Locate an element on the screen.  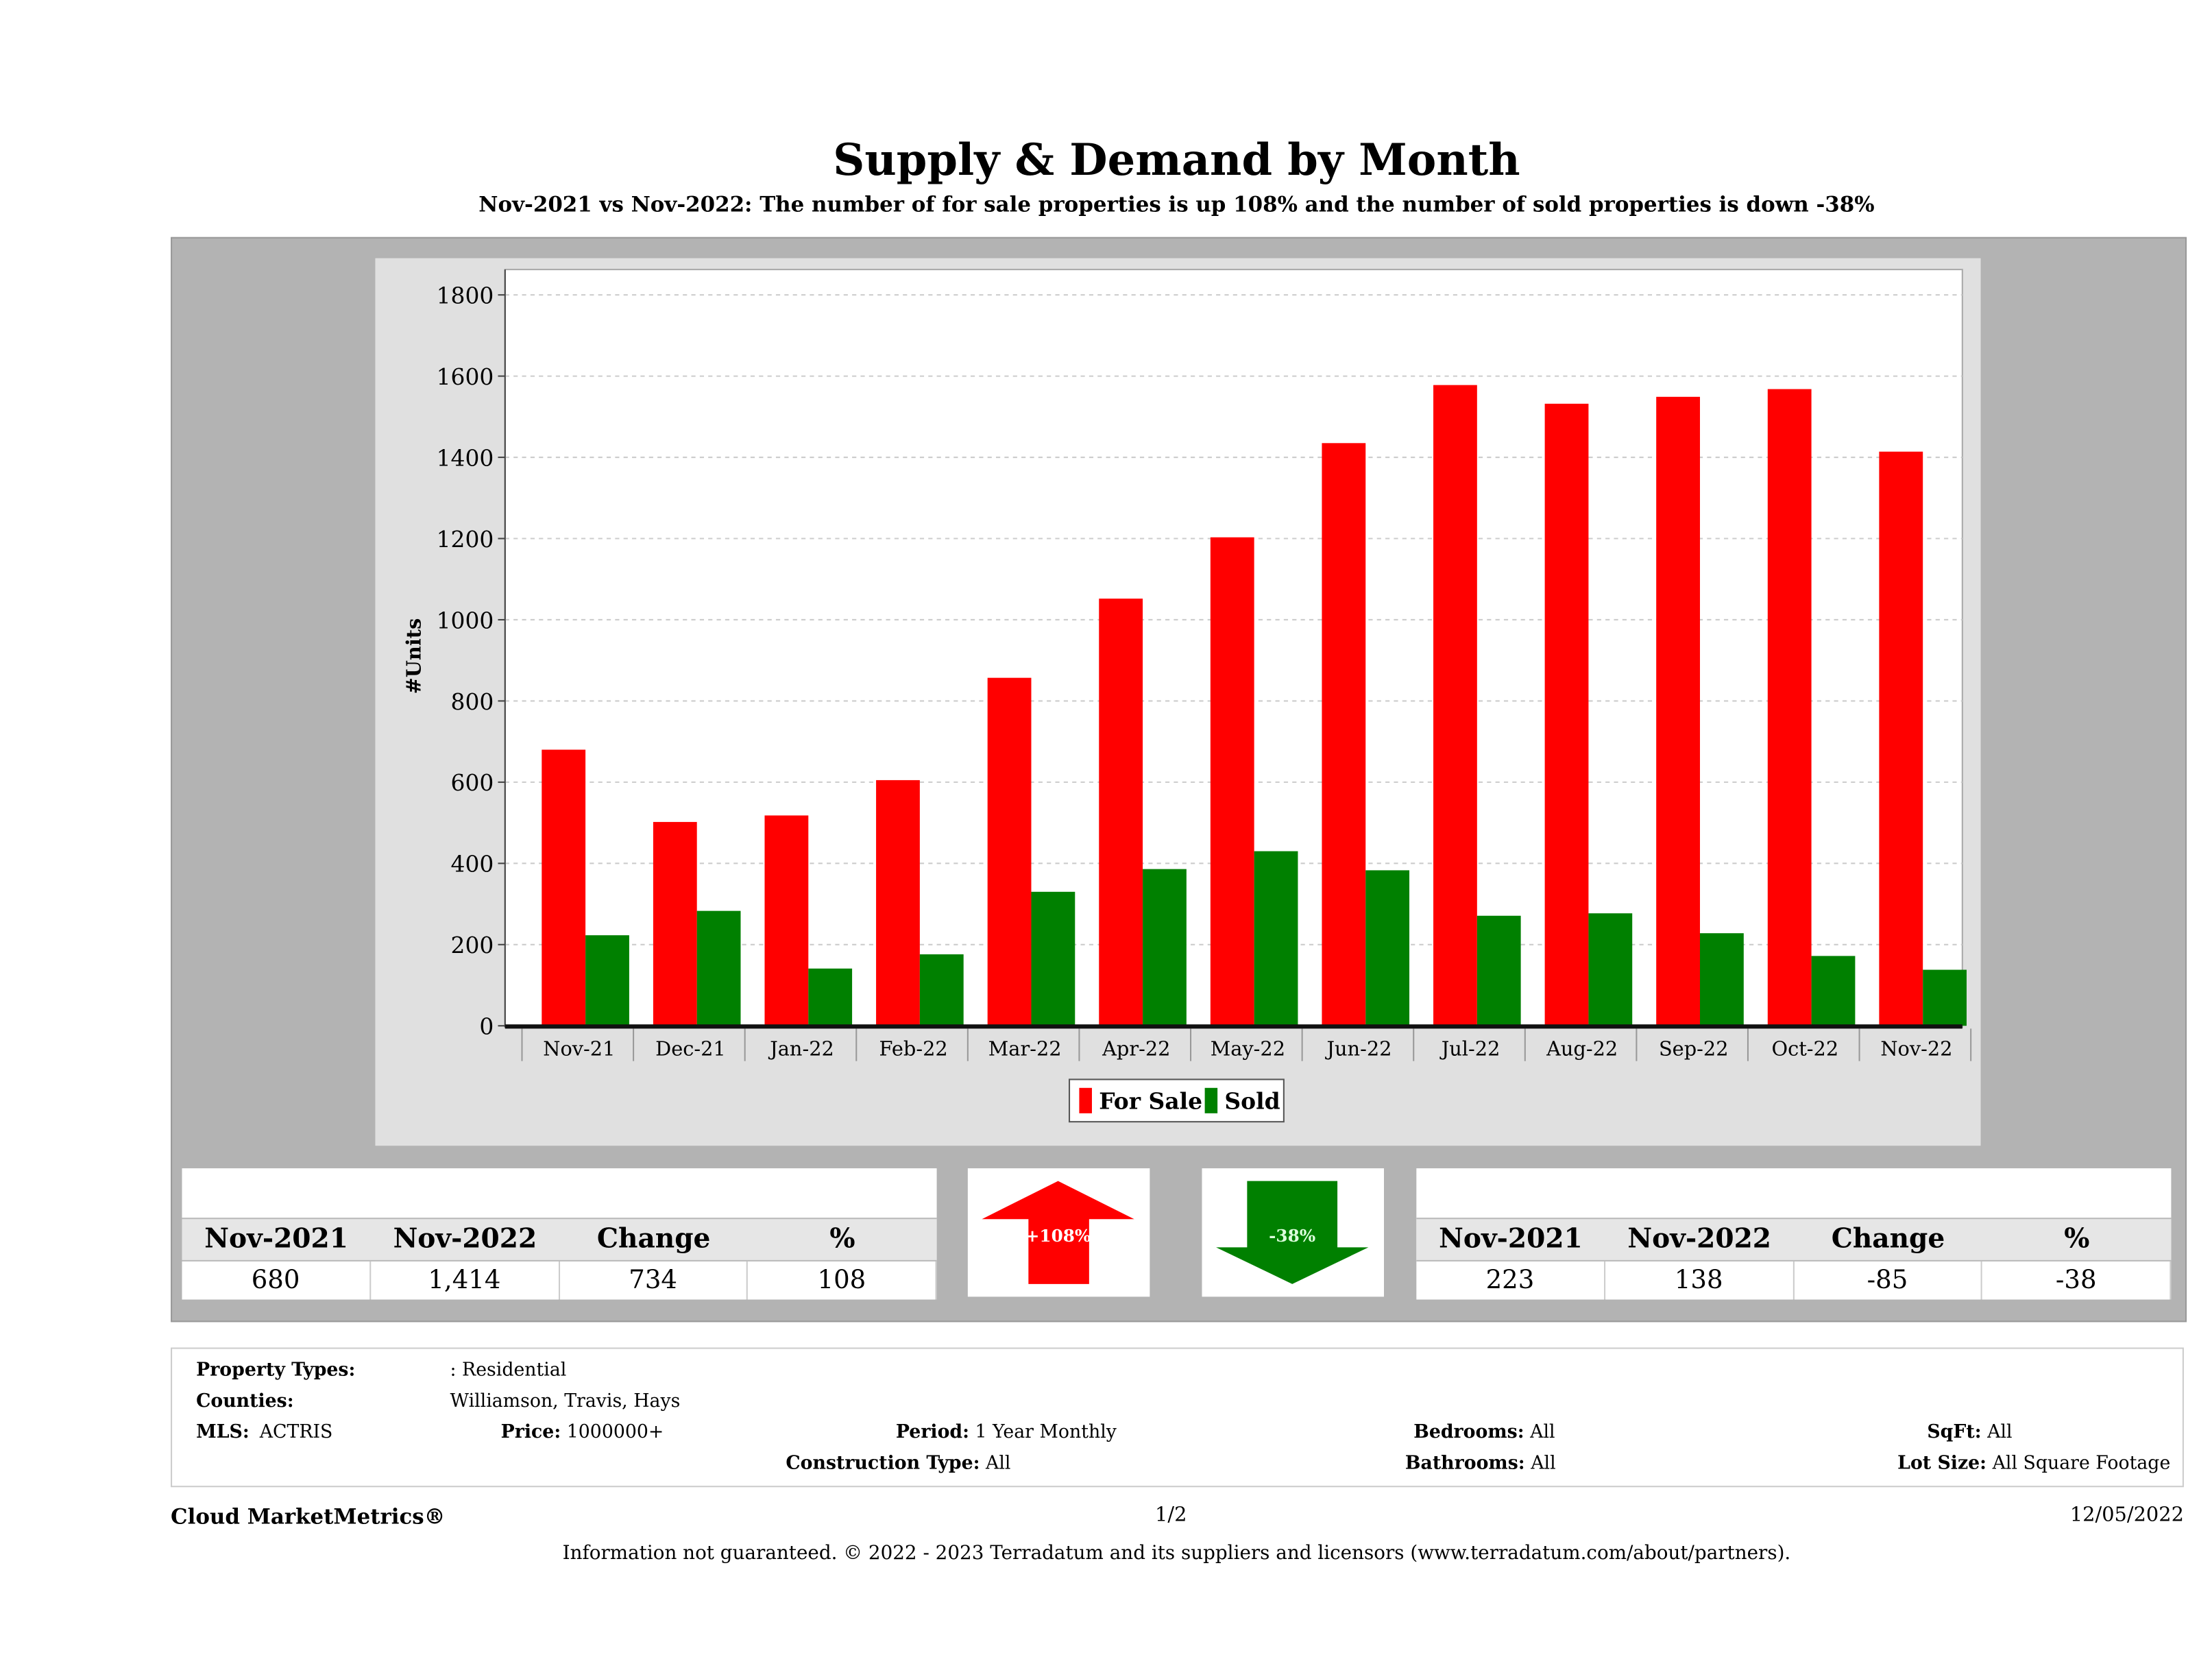
down-arrow-label: -38% is located at coordinates (1292, 1236).